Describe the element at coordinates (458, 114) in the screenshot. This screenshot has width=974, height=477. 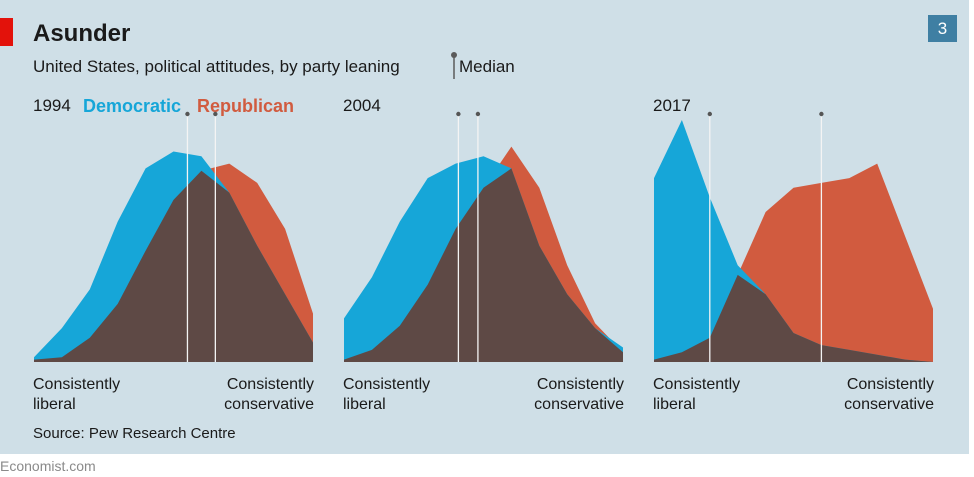
I see `democratic-median-dot-2004` at that location.